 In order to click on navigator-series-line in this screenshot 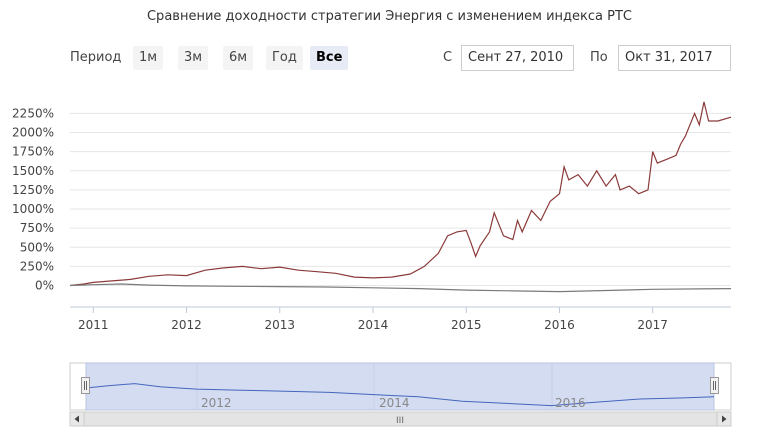, I will do `click(400, 395)`.